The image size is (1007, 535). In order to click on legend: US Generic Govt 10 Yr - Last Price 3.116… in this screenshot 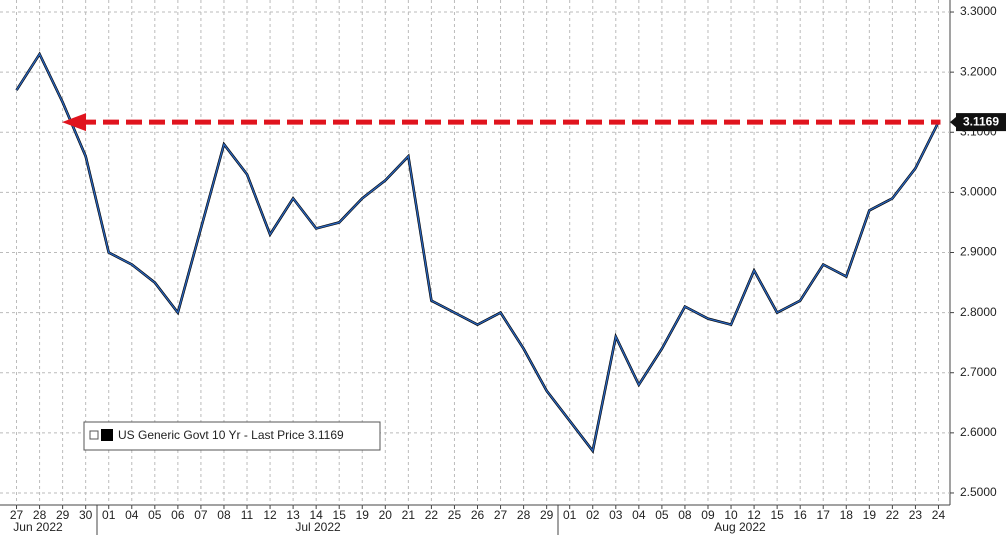, I will do `click(232, 436)`.